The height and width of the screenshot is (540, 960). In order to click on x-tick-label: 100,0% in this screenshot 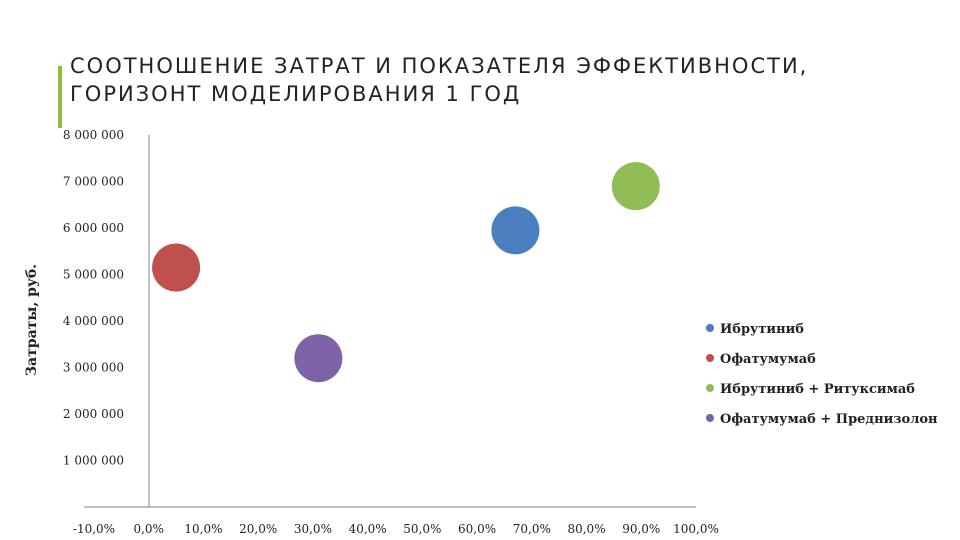, I will do `click(696, 529)`.